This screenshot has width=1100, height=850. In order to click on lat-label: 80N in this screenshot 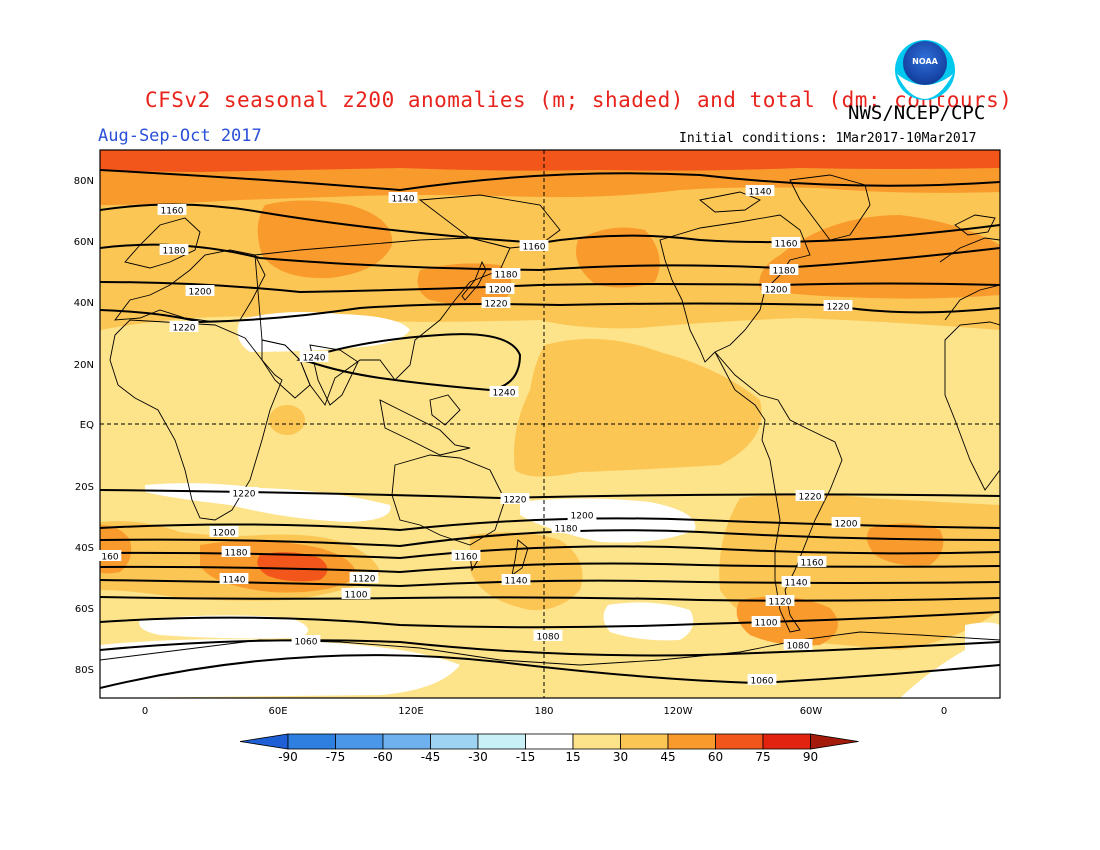, I will do `click(84, 181)`.